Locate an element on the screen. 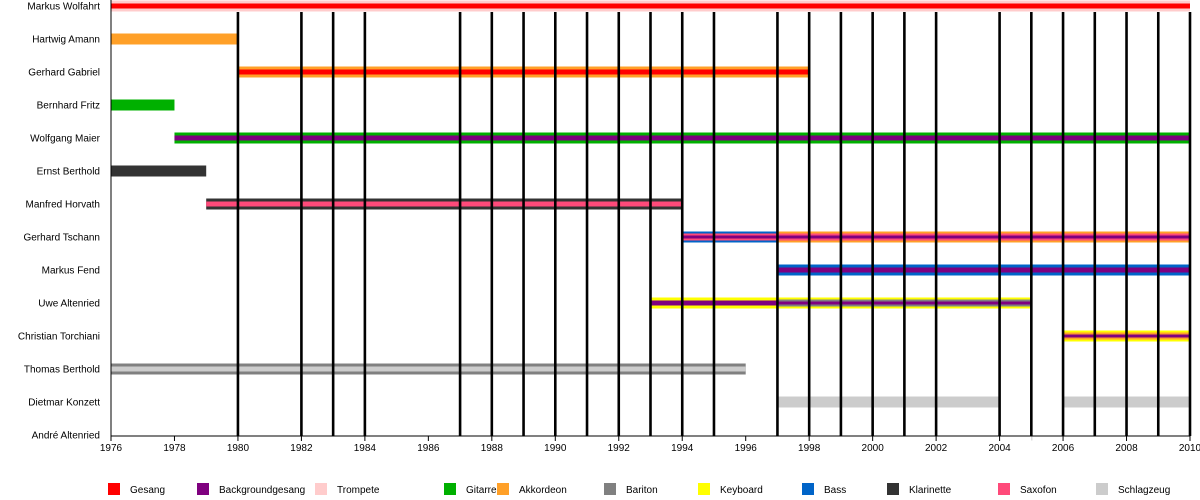  bar-saxofon is located at coordinates (444, 204).